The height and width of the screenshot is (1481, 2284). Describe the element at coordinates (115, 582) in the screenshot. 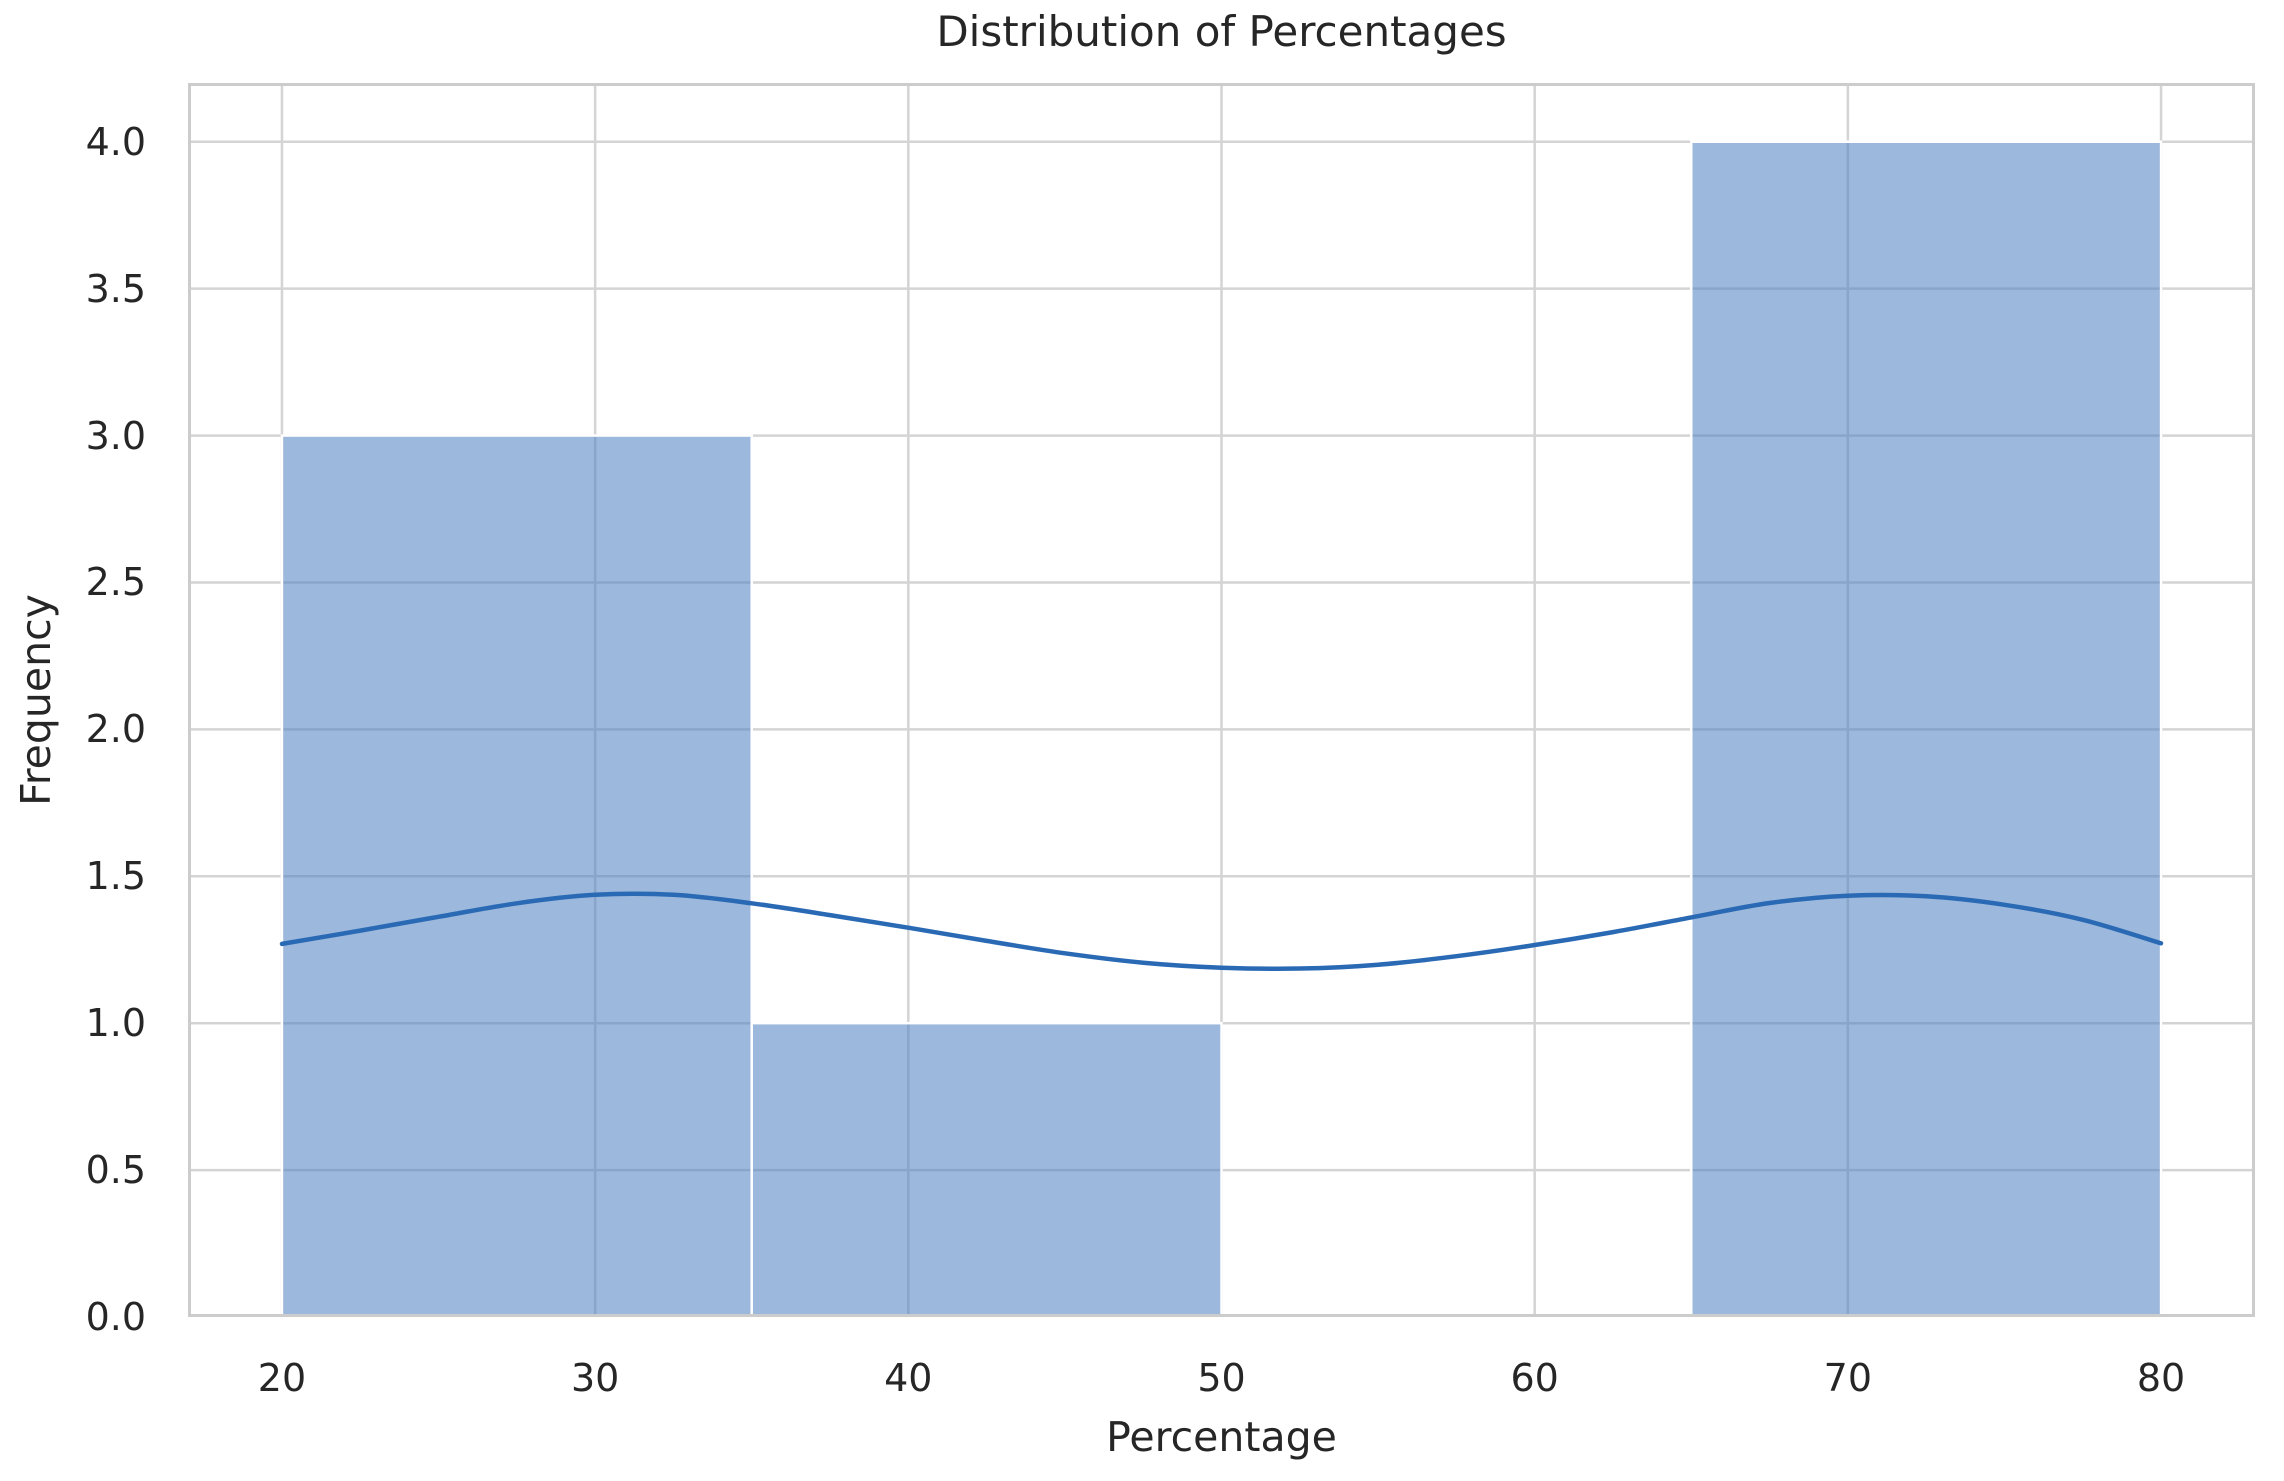

I see `y-tick-label-2.5: 2.5` at that location.